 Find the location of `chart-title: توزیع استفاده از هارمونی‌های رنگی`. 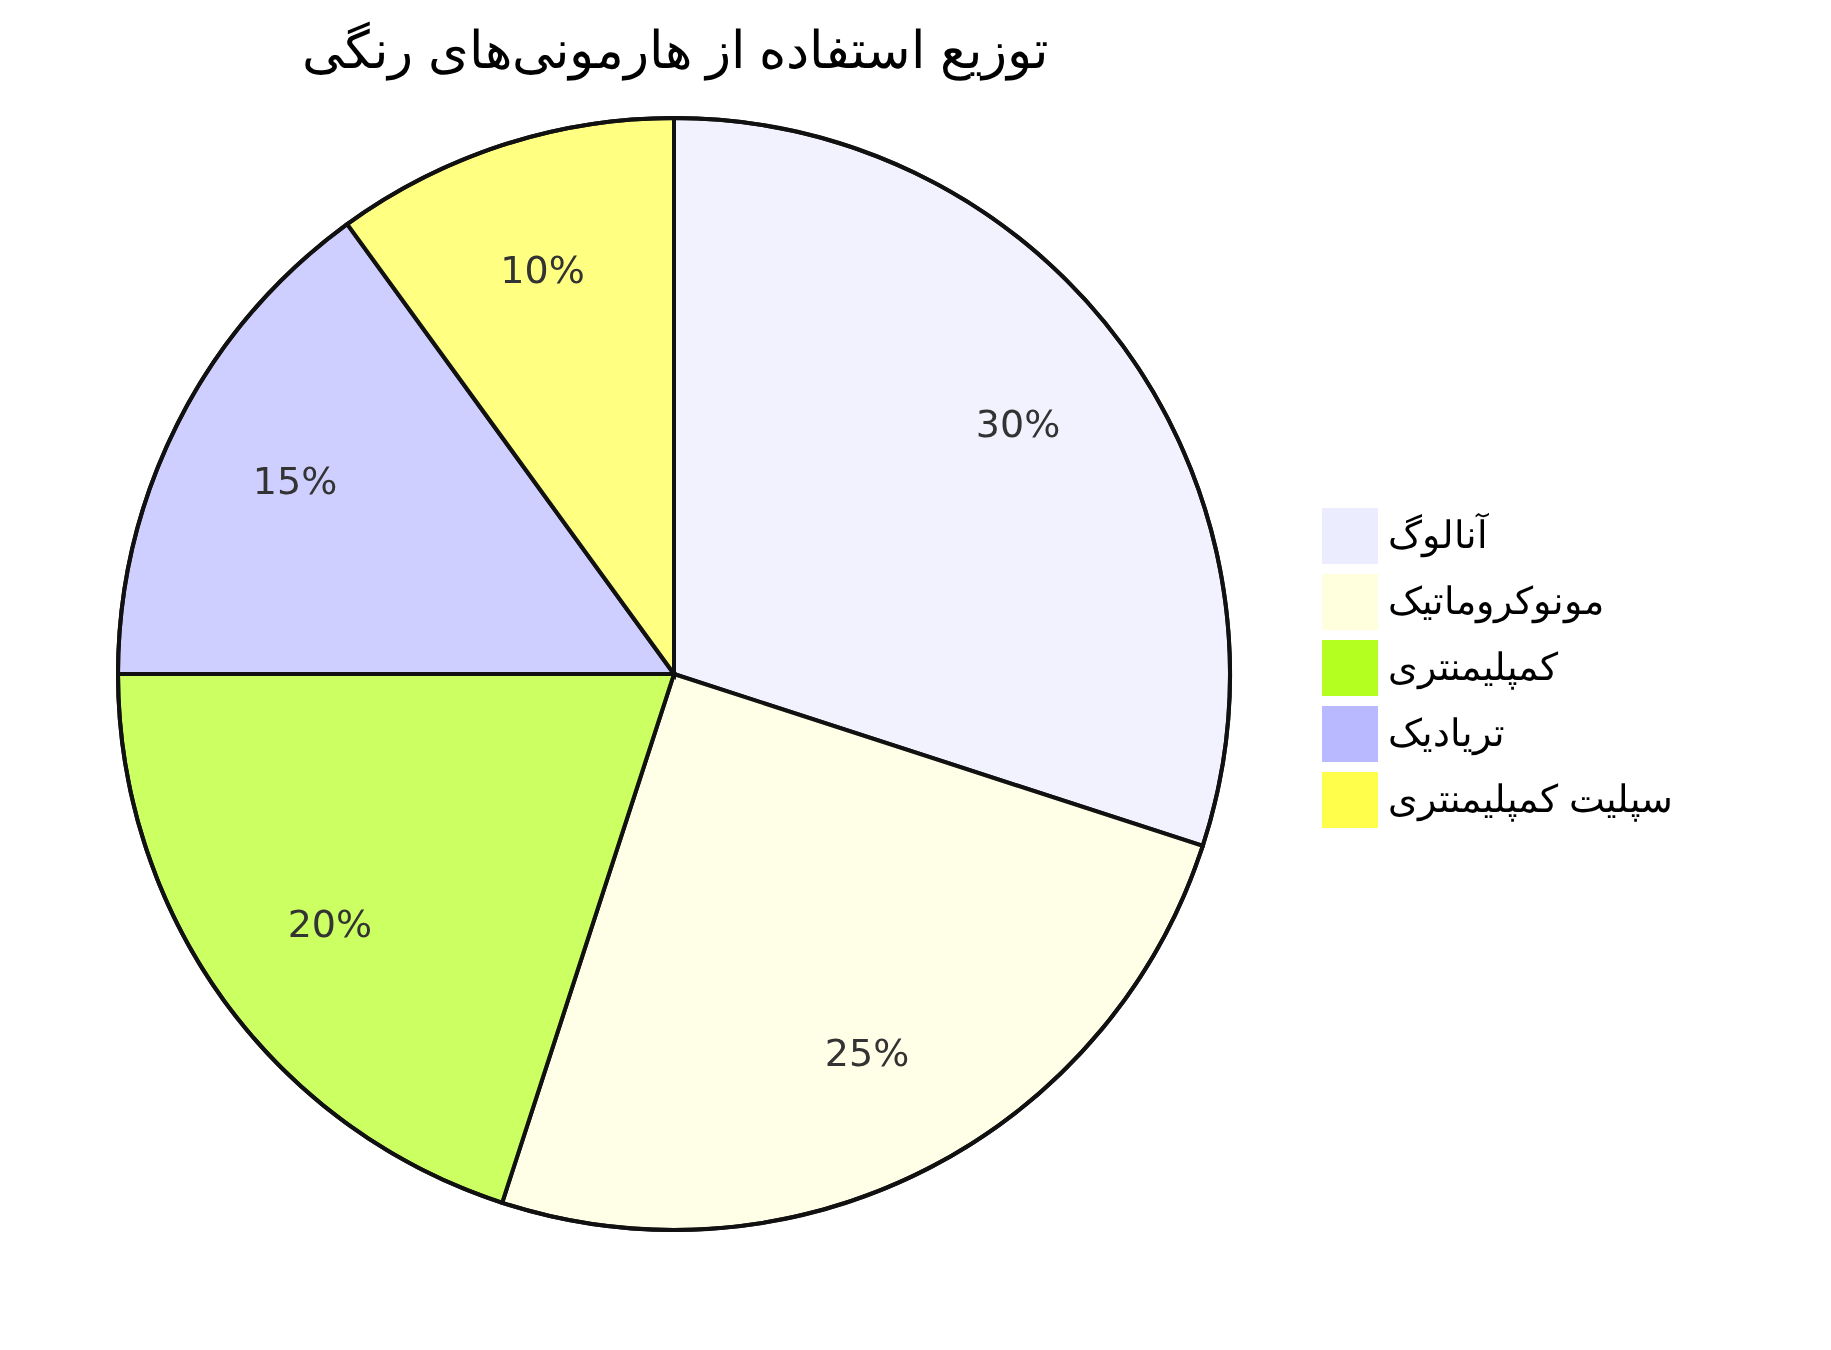

chart-title: توزیع استفاده از هارمونی‌های رنگی is located at coordinates (675, 51).